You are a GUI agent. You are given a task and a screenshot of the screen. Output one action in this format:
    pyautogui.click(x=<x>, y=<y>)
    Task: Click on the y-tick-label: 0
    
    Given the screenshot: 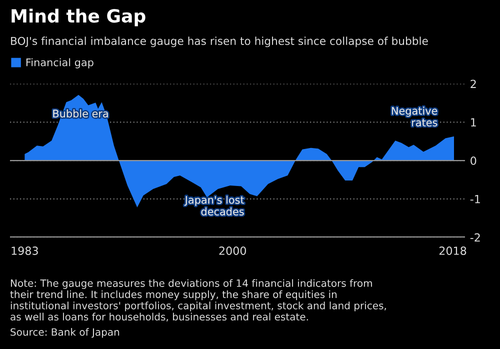 What is the action you would take?
    pyautogui.click(x=473, y=160)
    